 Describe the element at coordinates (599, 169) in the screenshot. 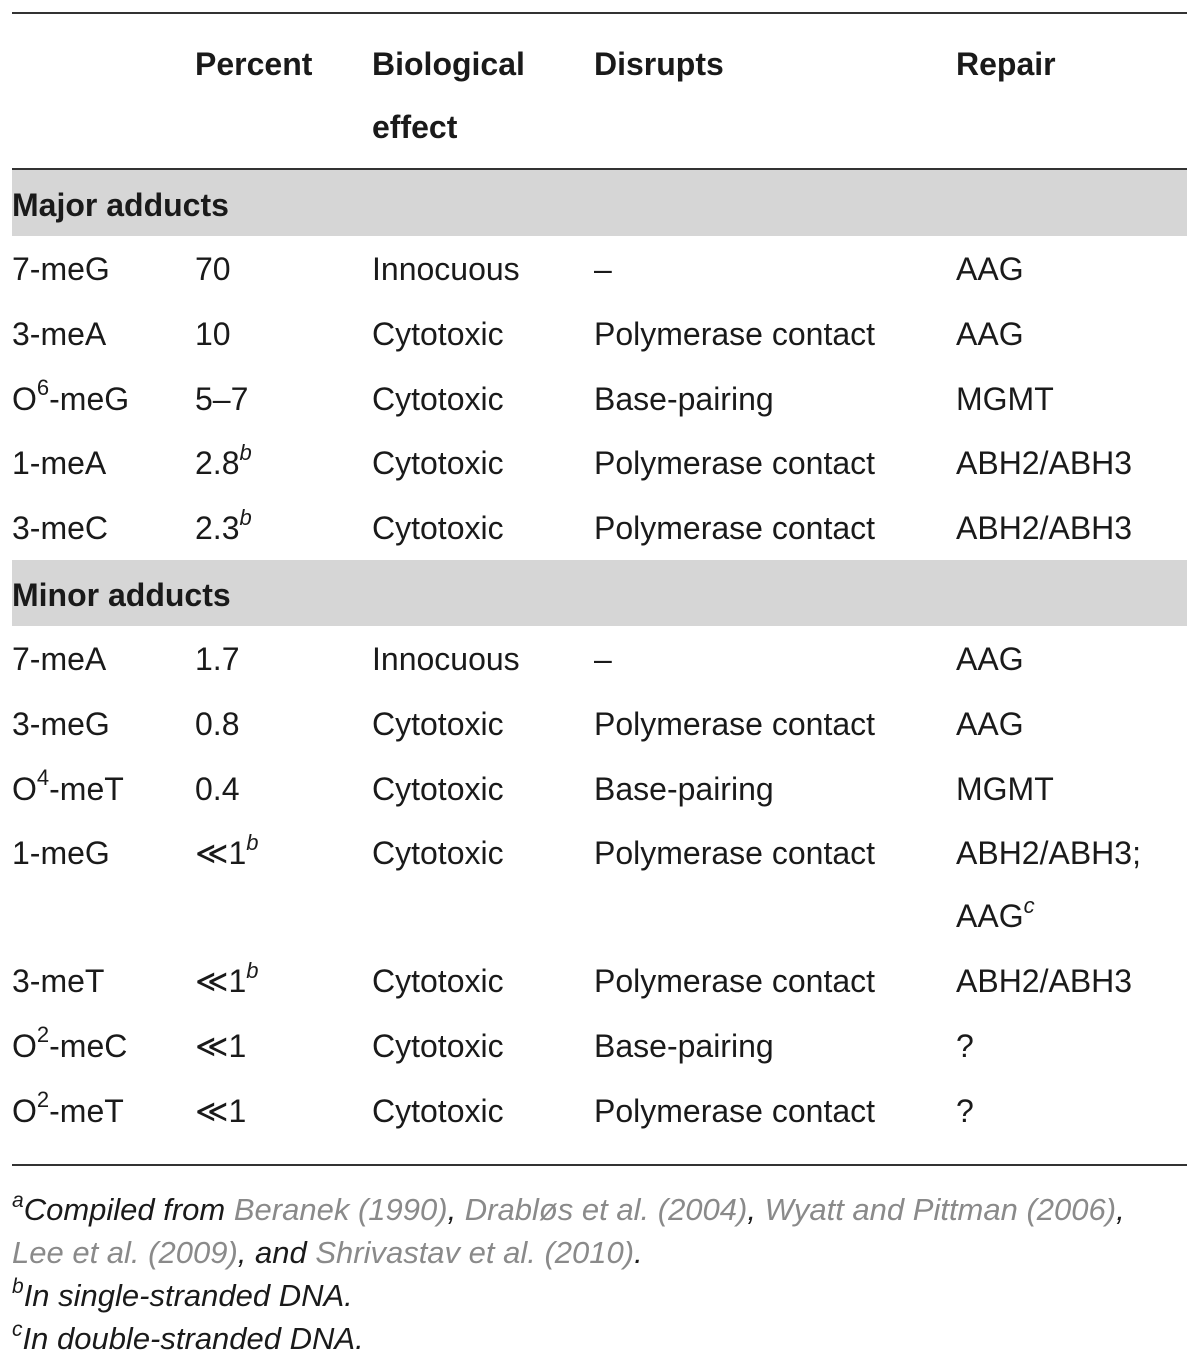

I see `header-rule` at that location.